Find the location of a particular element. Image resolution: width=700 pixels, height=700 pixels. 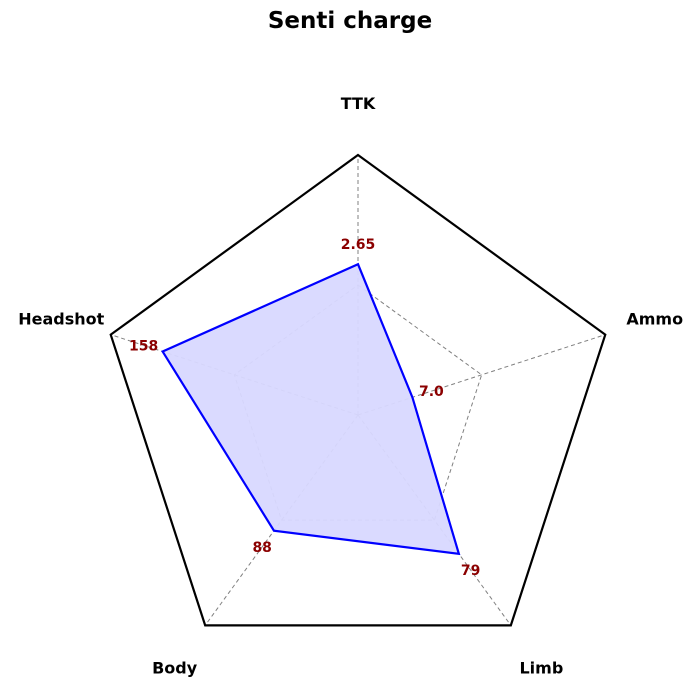

axis-label-ttk: TTK is located at coordinates (358, 103).